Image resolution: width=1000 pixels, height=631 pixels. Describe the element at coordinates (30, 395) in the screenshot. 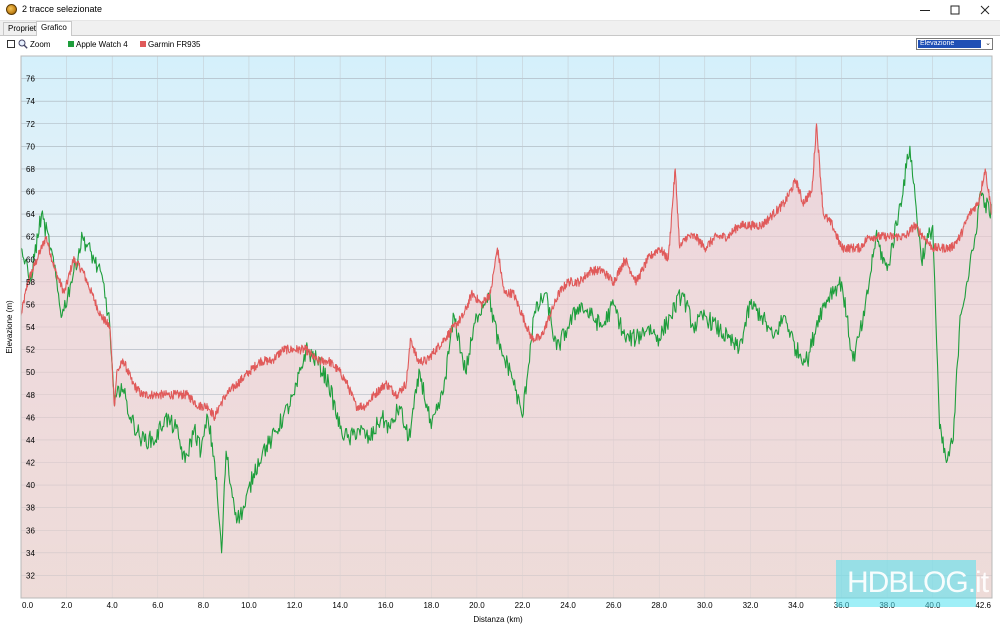

I see `y-tick-label: 48` at that location.